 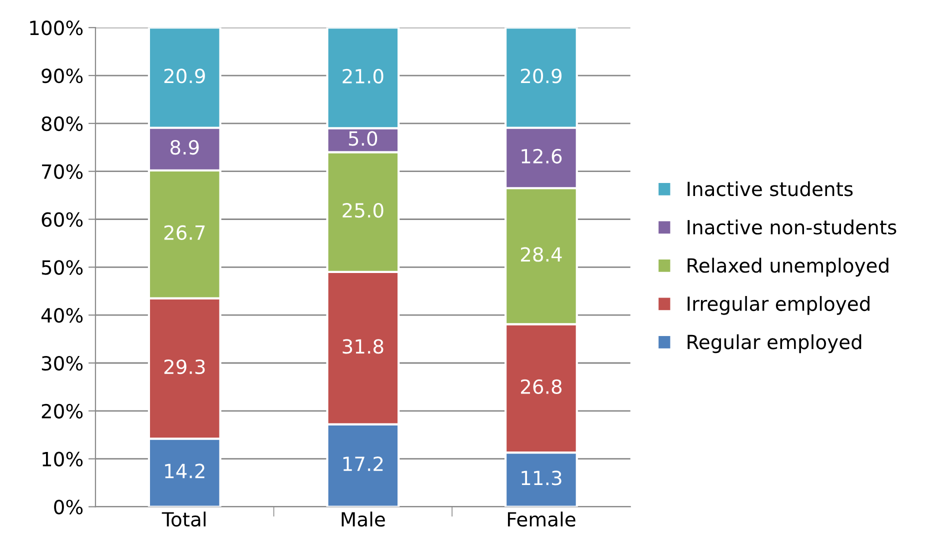 What do you see at coordinates (363, 76) in the screenshot?
I see `data-label: 21.0` at bounding box center [363, 76].